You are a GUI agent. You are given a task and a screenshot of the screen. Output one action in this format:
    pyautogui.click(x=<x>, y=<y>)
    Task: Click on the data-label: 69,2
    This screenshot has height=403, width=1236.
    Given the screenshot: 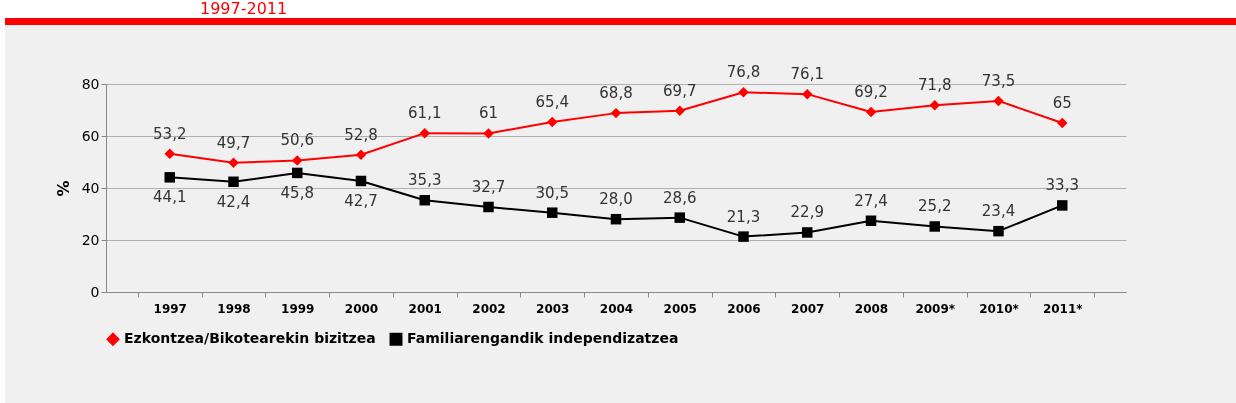 What is the action you would take?
    pyautogui.click(x=871, y=92)
    